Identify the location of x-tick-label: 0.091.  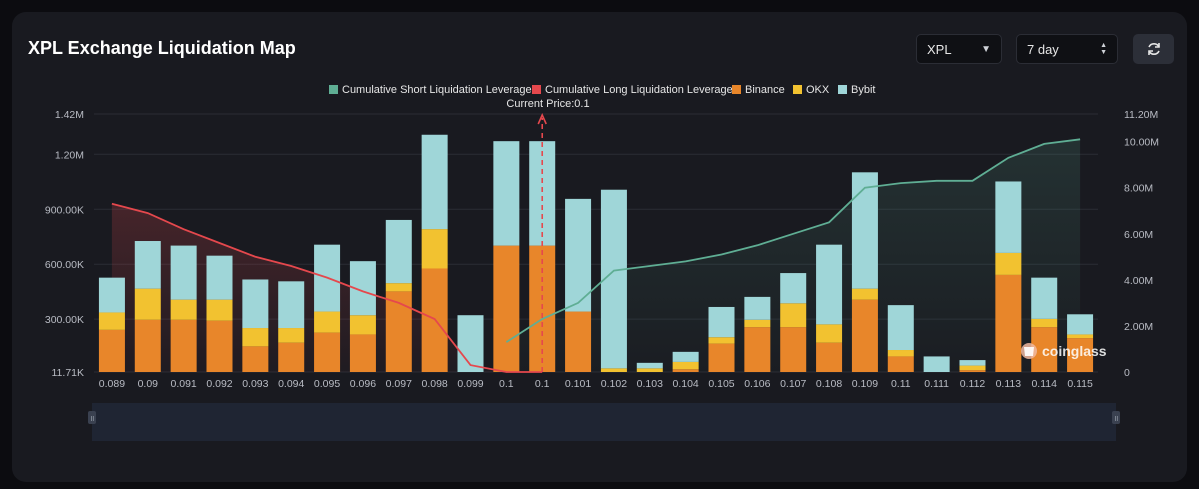
(184, 384).